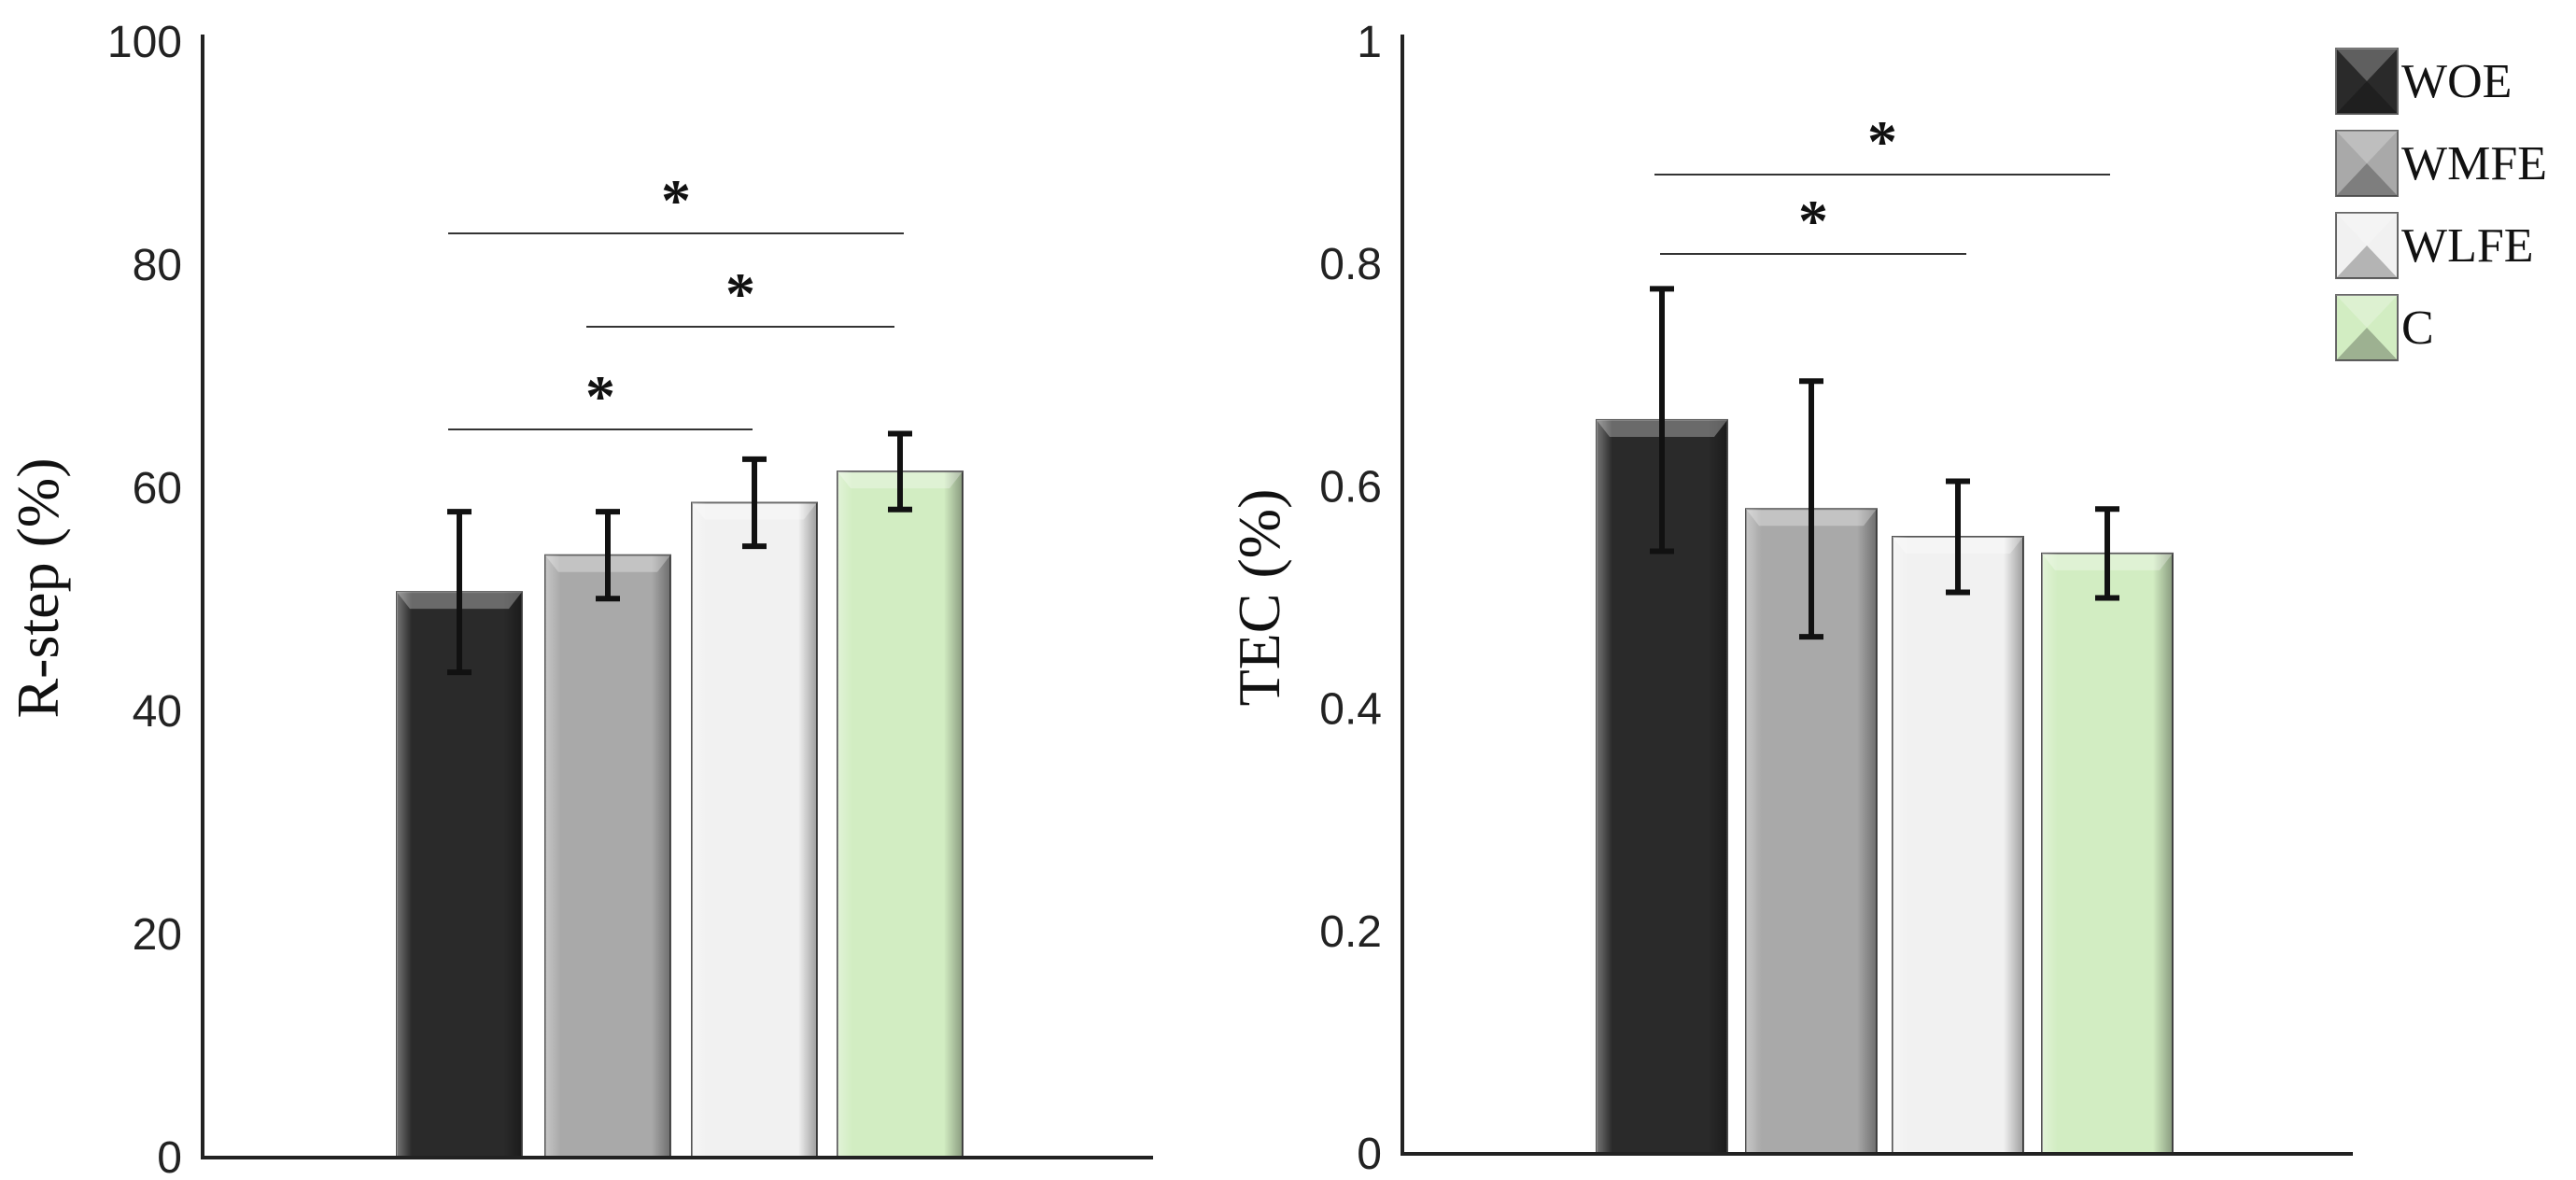  What do you see at coordinates (1350, 932) in the screenshot?
I see `ytick-label: 0.2` at bounding box center [1350, 932].